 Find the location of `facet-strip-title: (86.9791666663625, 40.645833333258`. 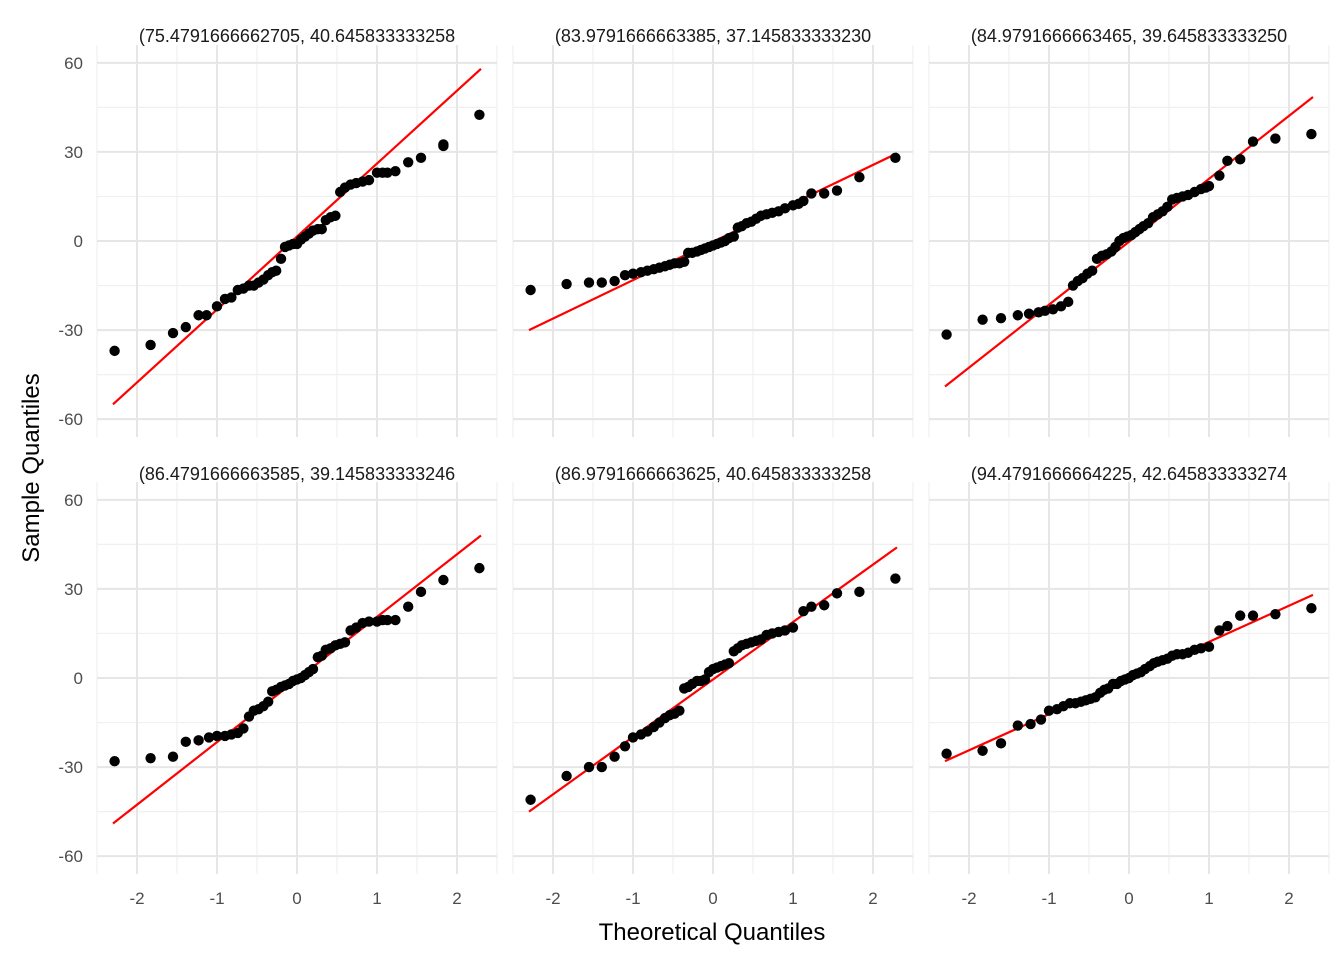

facet-strip-title: (86.9791666663625, 40.645833333258 is located at coordinates (713, 474).